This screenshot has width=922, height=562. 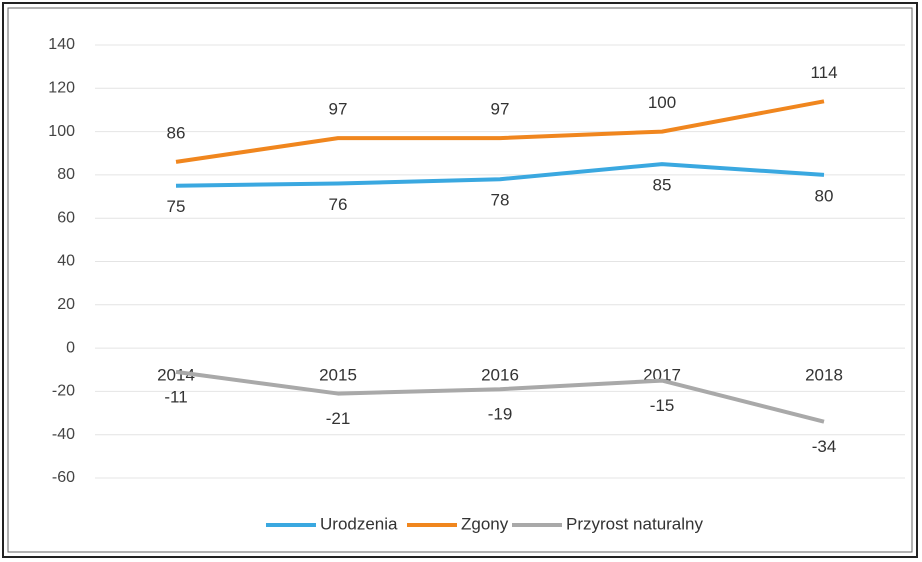 What do you see at coordinates (66, 261) in the screenshot?
I see `y-tick-label: 40` at bounding box center [66, 261].